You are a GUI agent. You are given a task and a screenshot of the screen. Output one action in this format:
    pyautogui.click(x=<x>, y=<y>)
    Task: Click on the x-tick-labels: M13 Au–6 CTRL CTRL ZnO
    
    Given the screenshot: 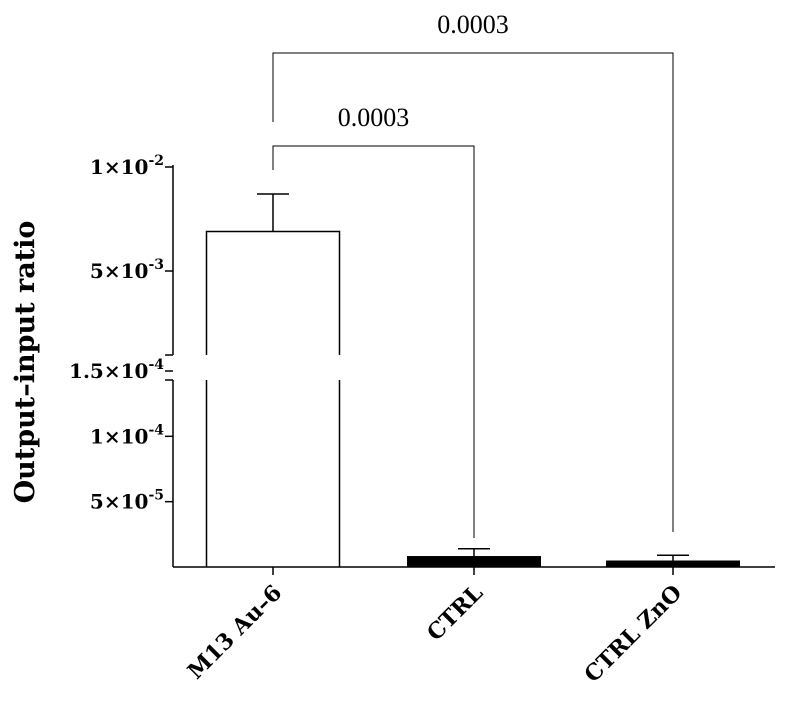 What is the action you would take?
    pyautogui.click(x=435, y=627)
    